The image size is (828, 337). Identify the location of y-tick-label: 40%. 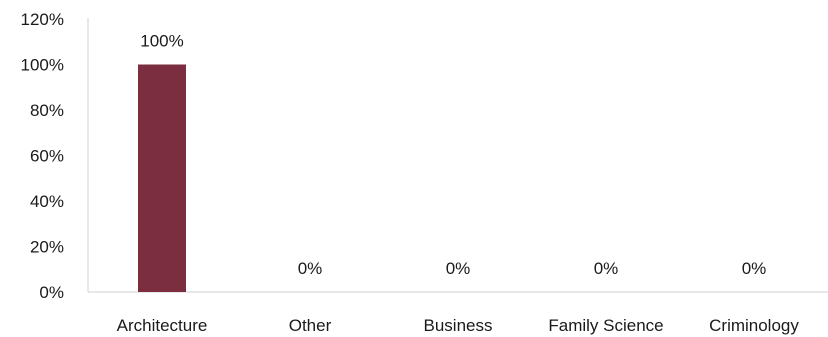
(47, 201).